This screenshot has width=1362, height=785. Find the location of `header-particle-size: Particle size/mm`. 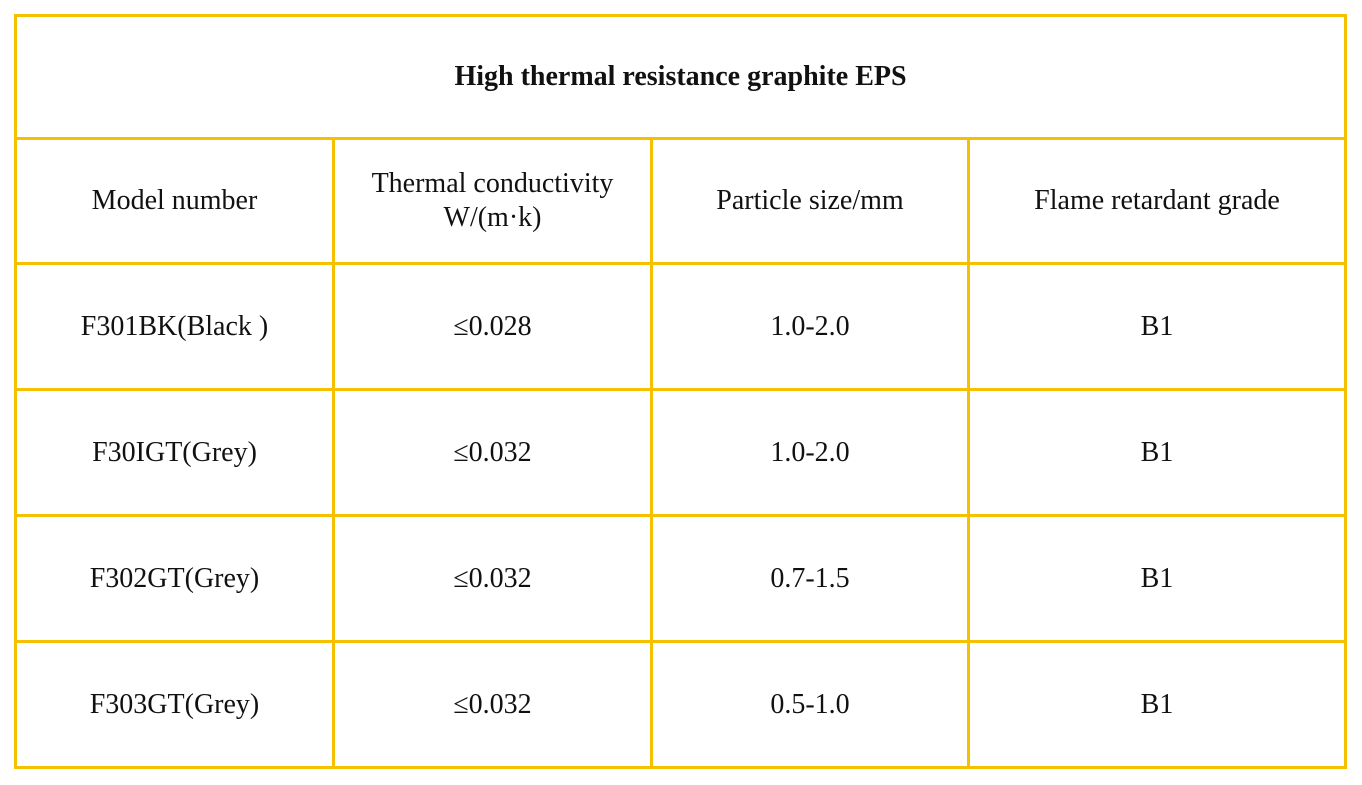

header-particle-size: Particle size/mm is located at coordinates (810, 201).